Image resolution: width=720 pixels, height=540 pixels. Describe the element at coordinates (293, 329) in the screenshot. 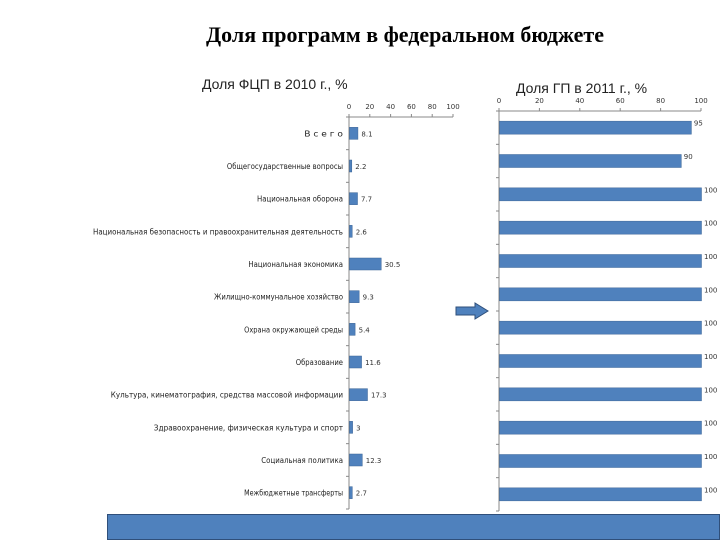

I see `category-label: Охрана окружающей среды` at that location.